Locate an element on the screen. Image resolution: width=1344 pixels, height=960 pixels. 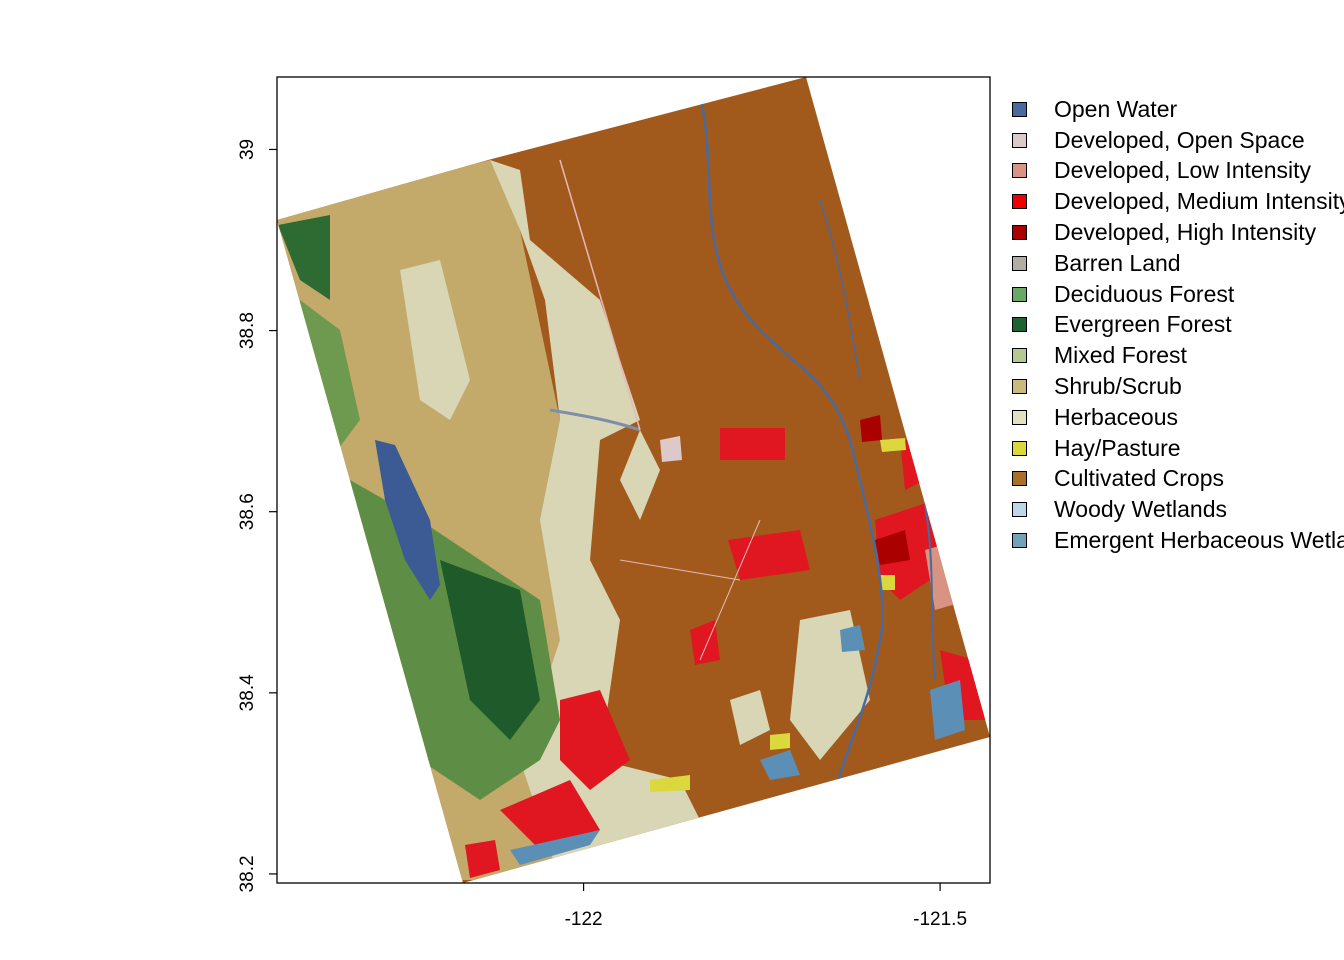
legend-item: Cultivated Crops is located at coordinates (1178, 479).